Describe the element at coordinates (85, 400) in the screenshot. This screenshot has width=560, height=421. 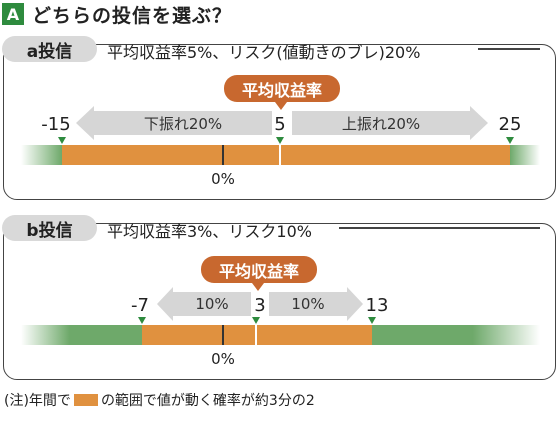
I see `range-color-swatch` at that location.